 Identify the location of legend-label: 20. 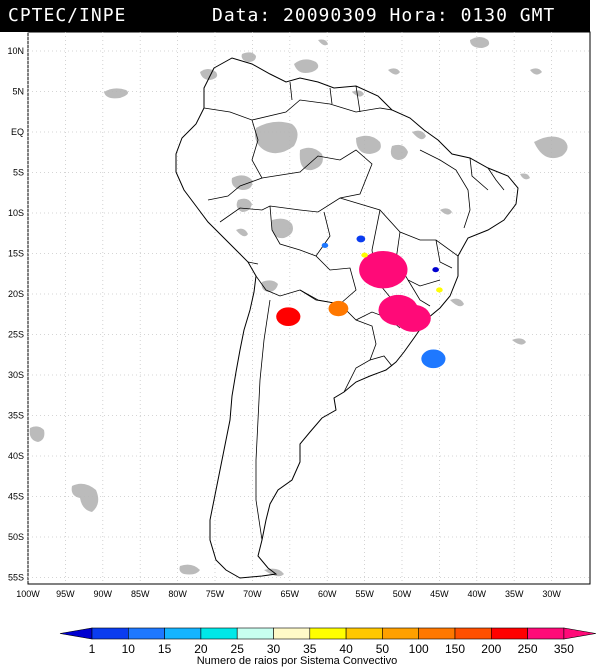
(201, 649).